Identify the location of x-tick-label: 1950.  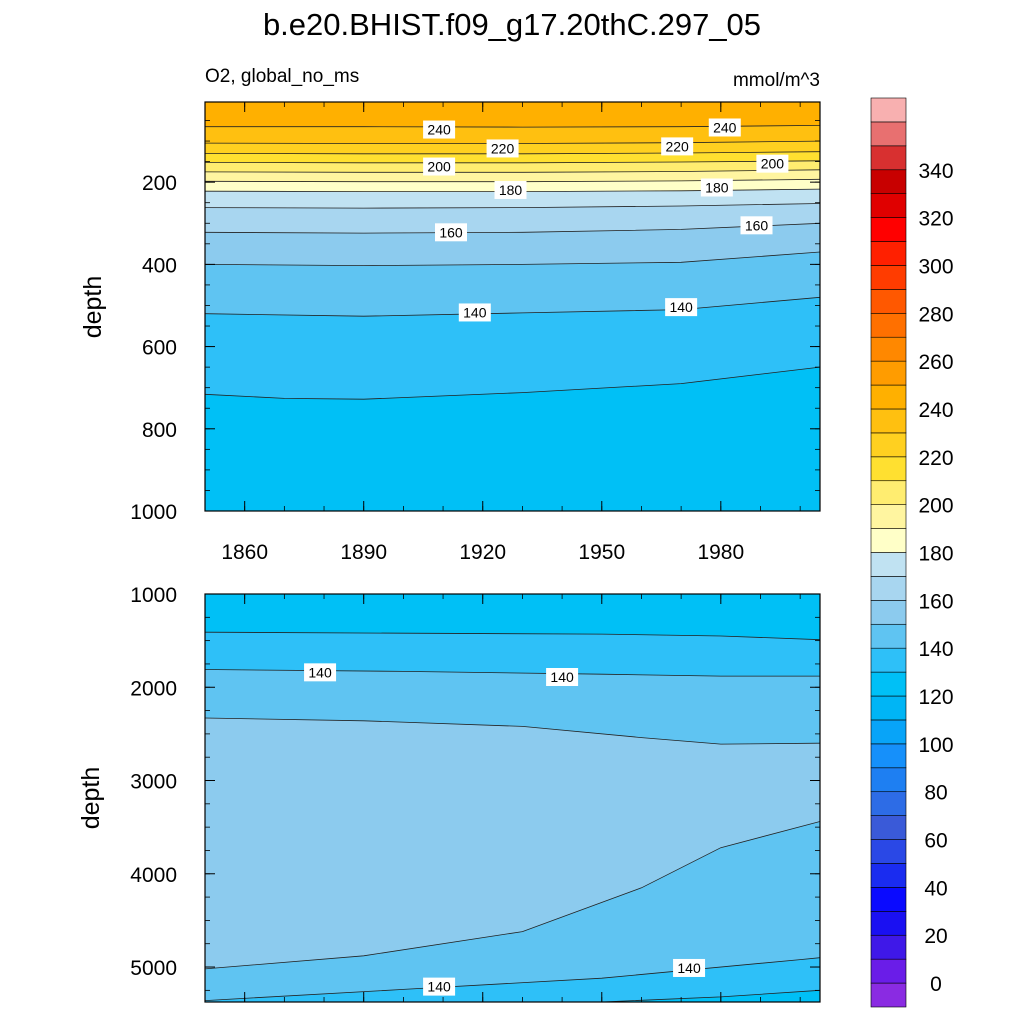
(601, 552).